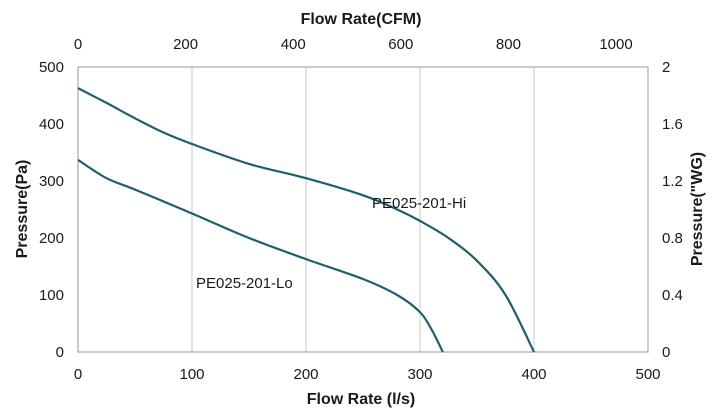  Describe the element at coordinates (185, 44) in the screenshot. I see `top-tick-label: 200` at that location.